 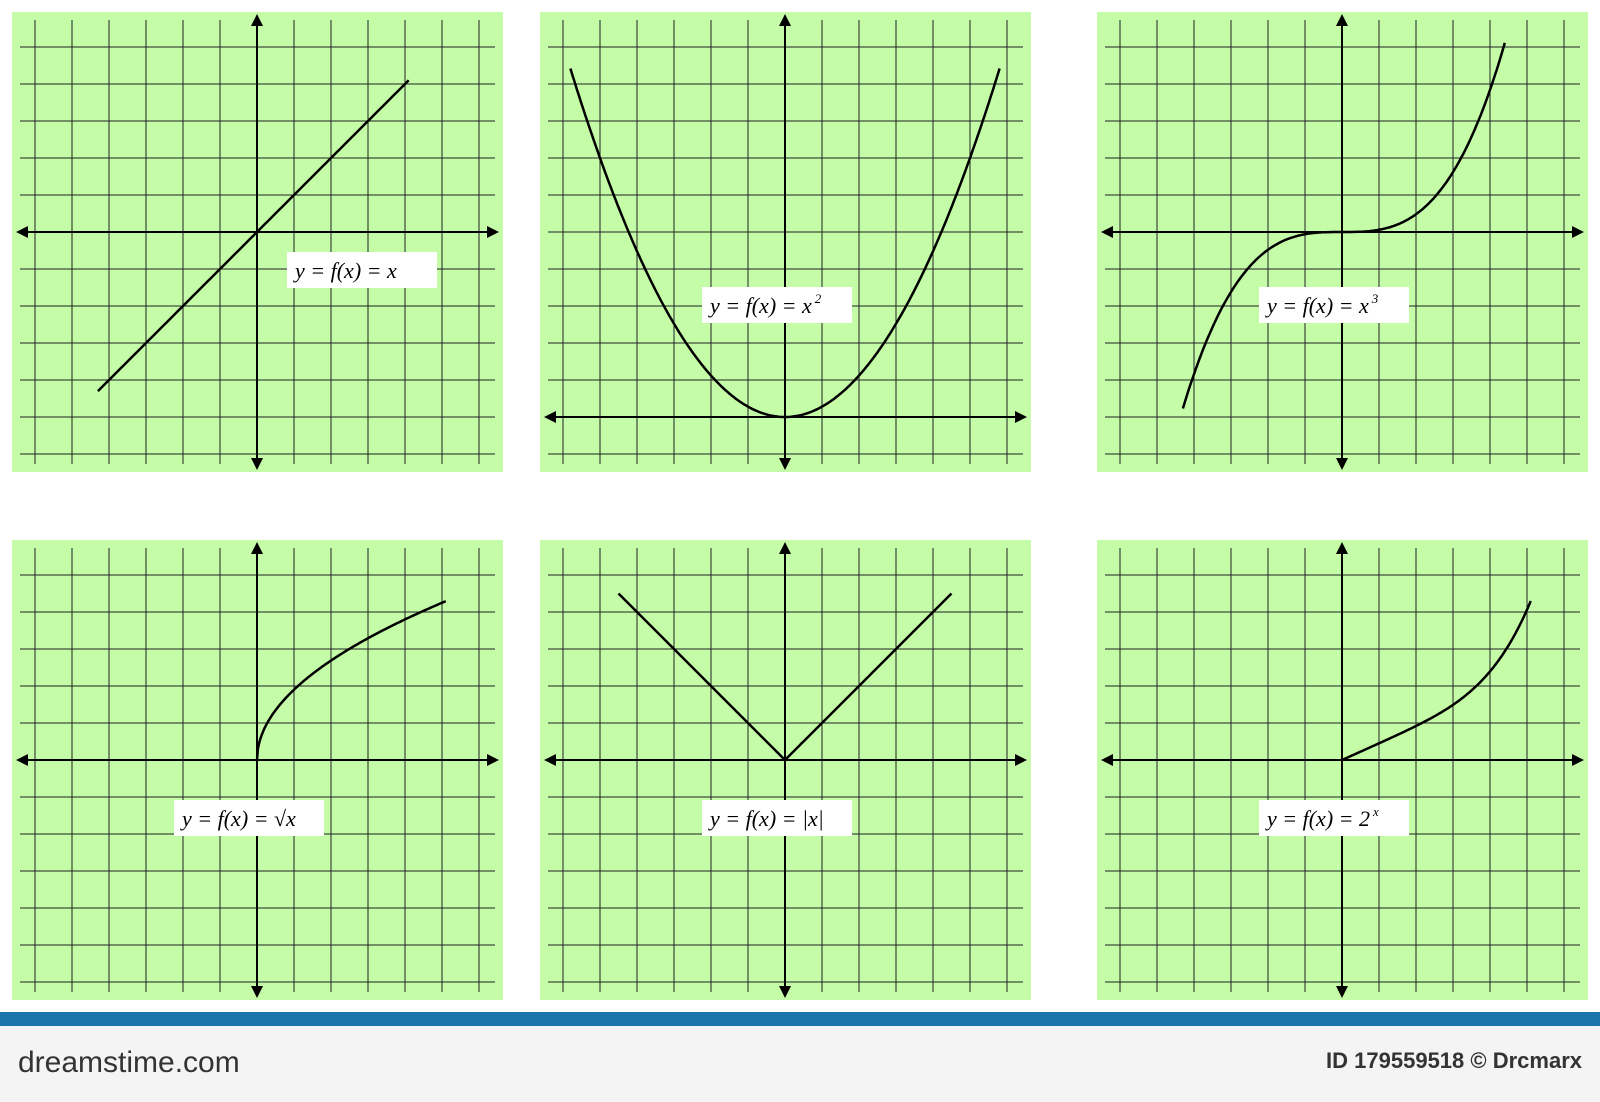 I want to click on image-id: ID 179559518 © Drcmarx, so click(x=1454, y=1060).